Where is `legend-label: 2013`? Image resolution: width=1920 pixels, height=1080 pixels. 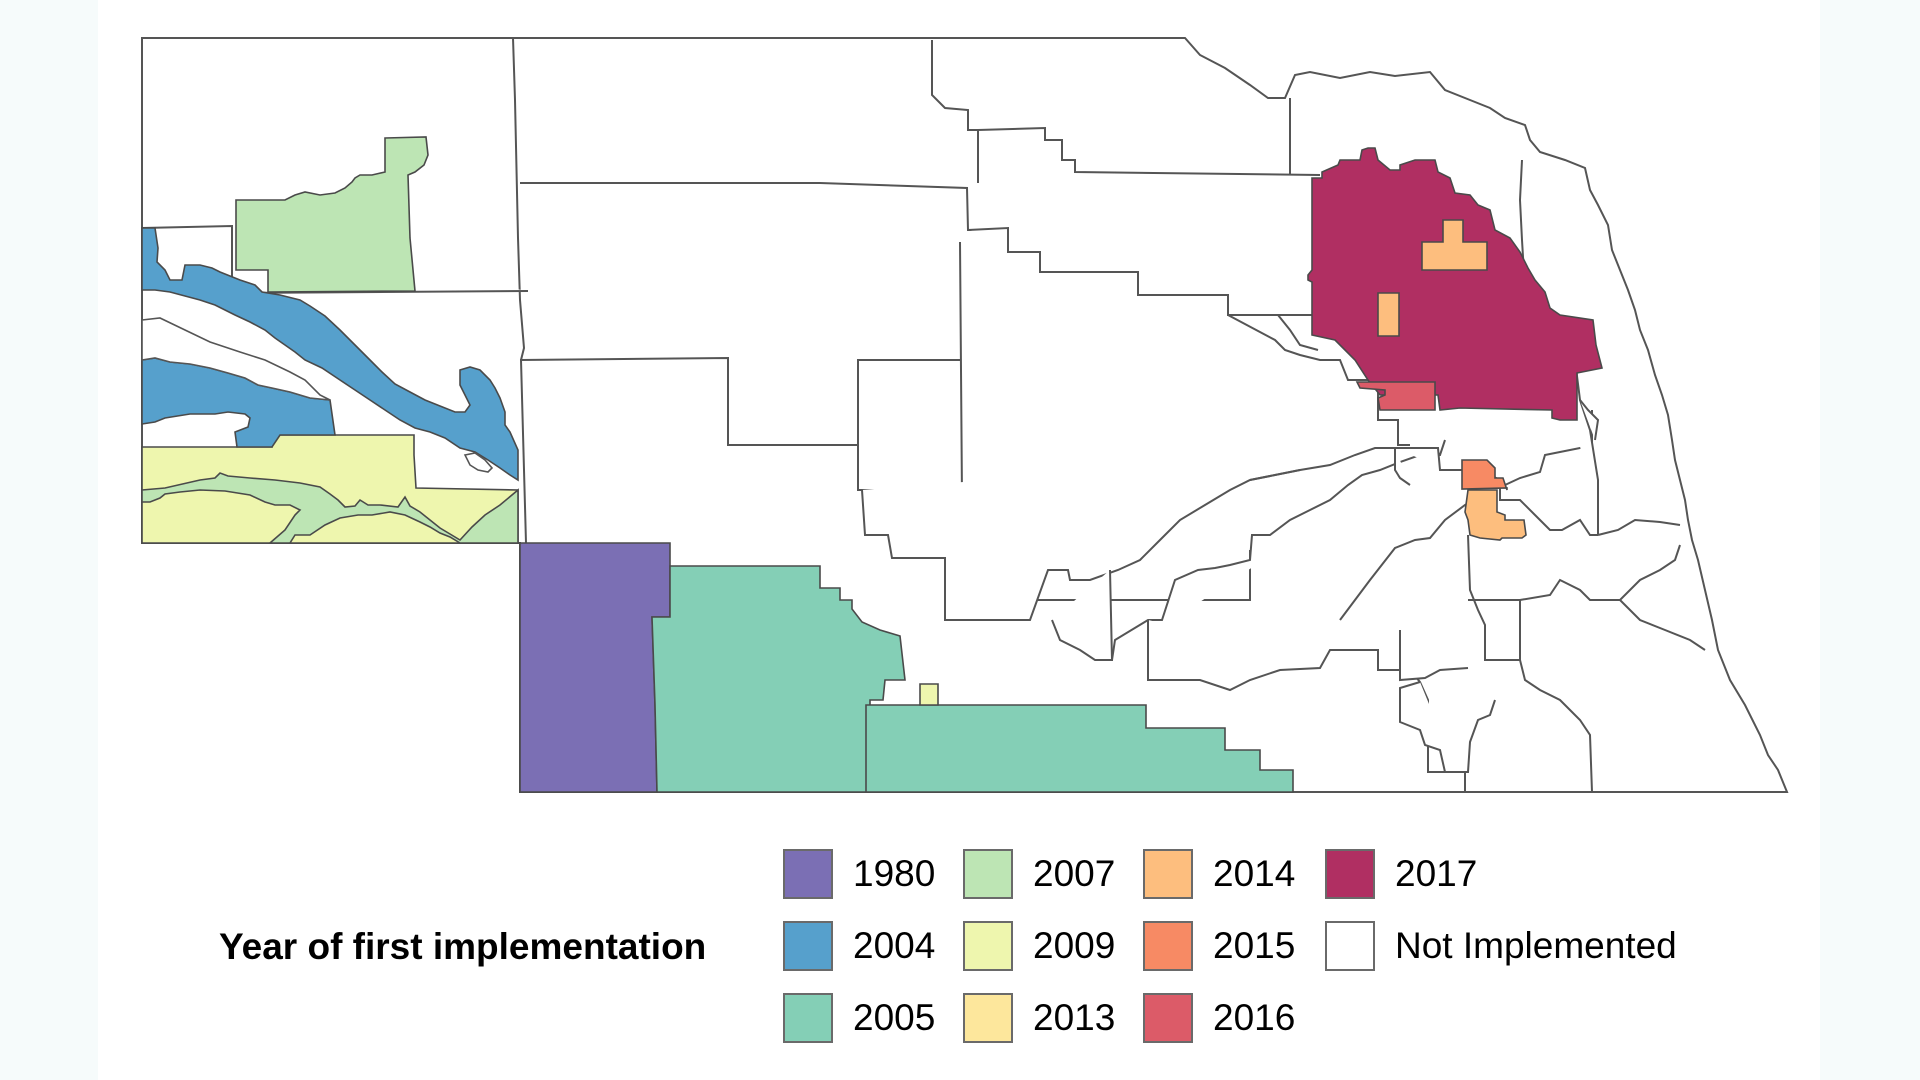 legend-label: 2013 is located at coordinates (1074, 1017).